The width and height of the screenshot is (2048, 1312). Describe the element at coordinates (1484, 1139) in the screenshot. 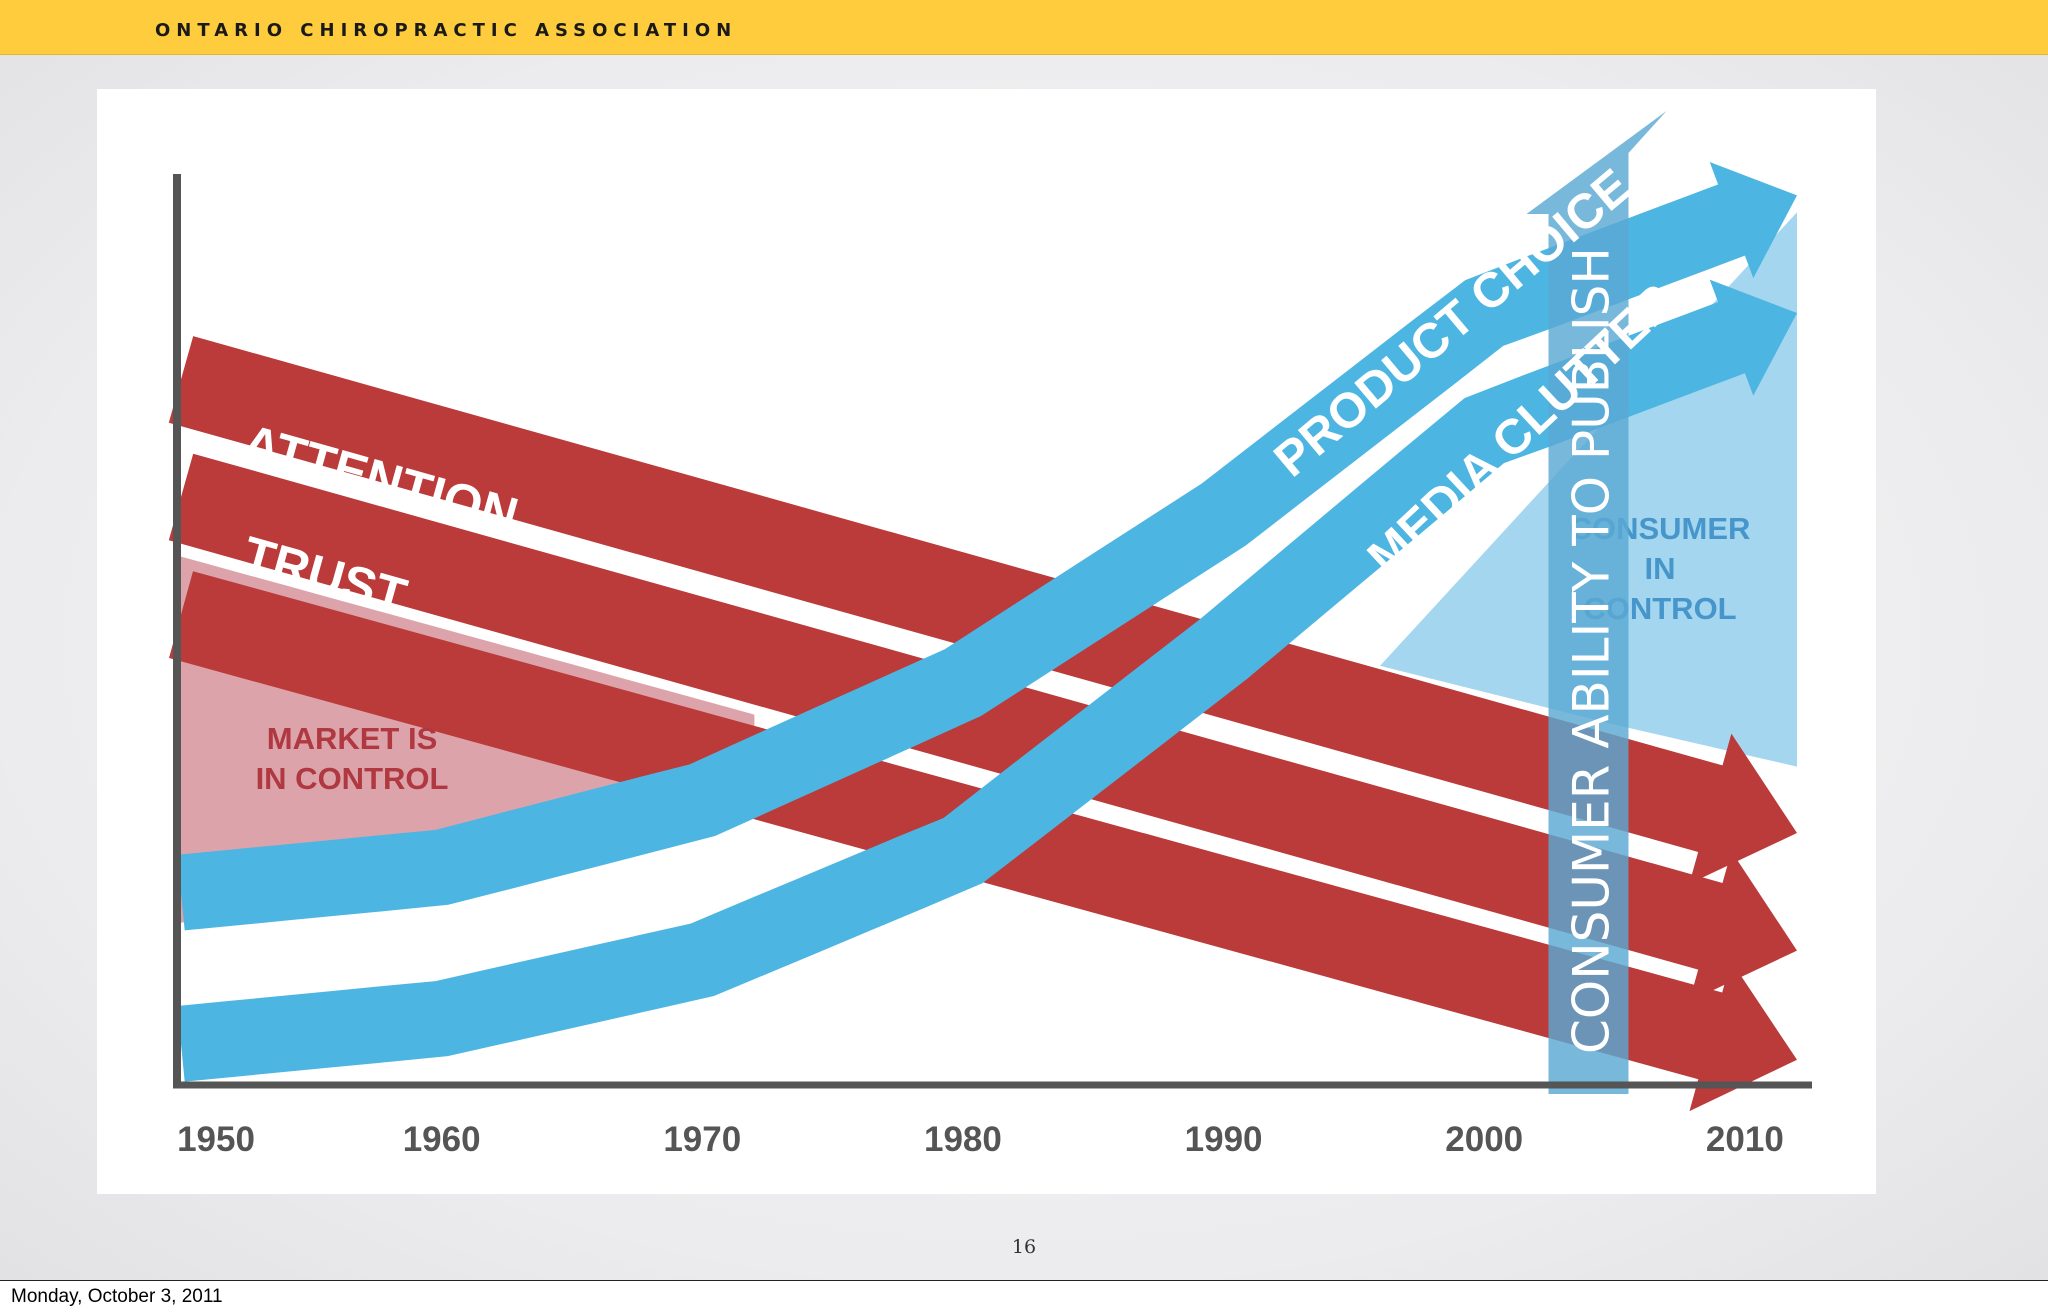

I see `x-tick-label: 2000` at that location.